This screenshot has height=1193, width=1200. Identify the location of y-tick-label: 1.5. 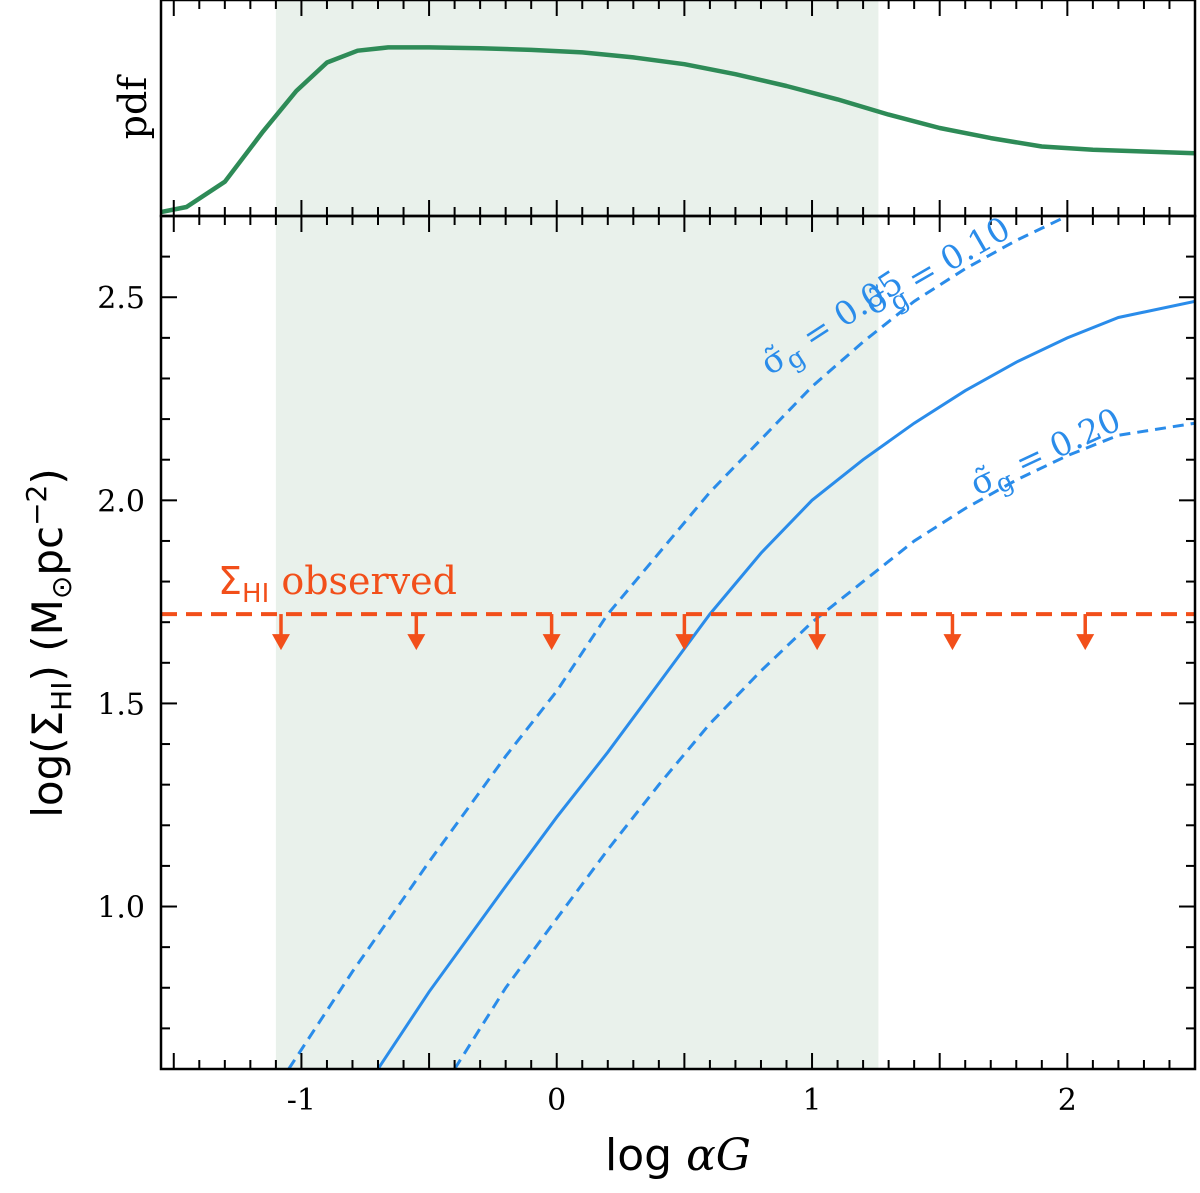
(121, 704).